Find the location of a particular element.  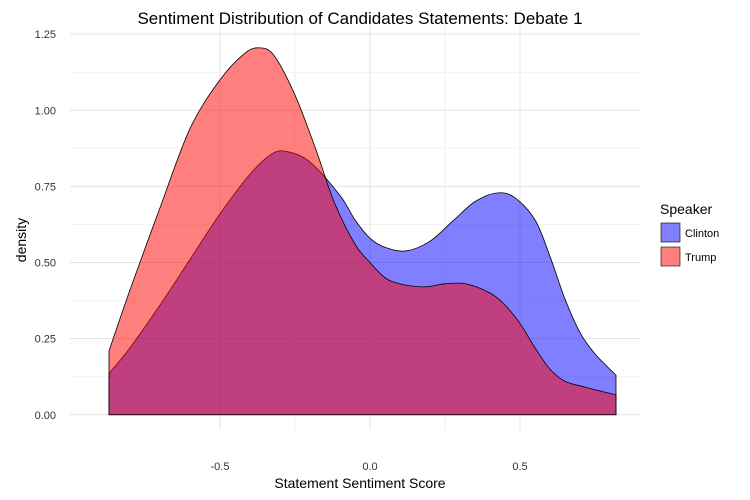

y-axis-title: density is located at coordinates (21, 240).